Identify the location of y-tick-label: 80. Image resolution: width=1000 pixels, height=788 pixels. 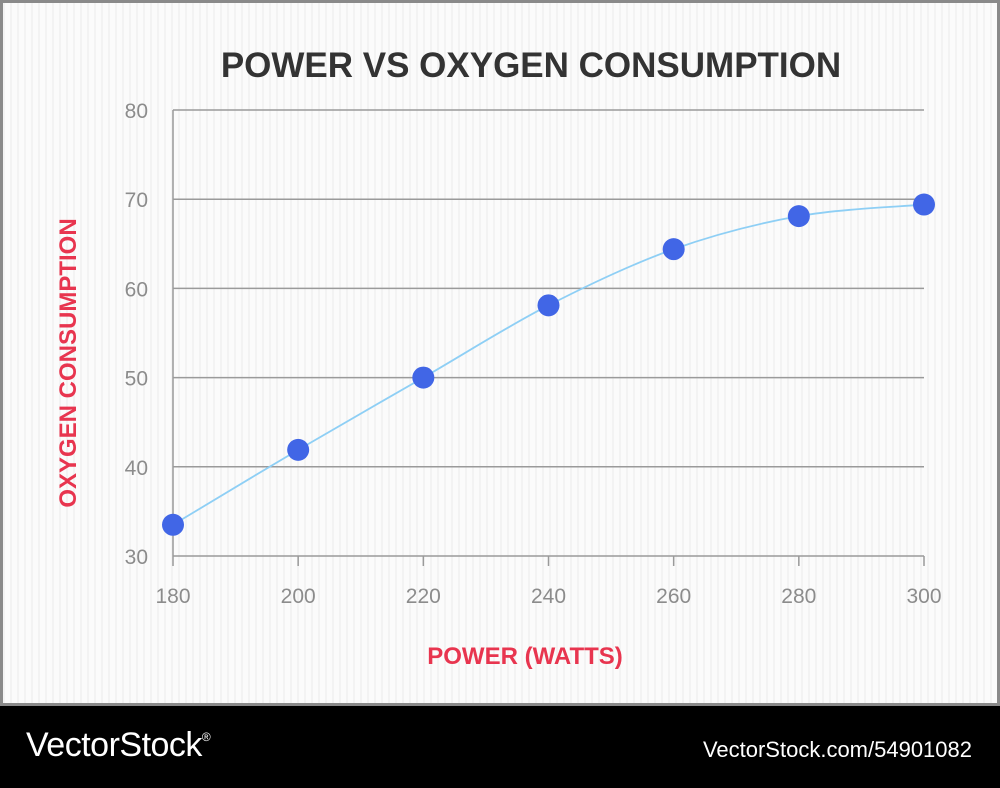
(136, 111).